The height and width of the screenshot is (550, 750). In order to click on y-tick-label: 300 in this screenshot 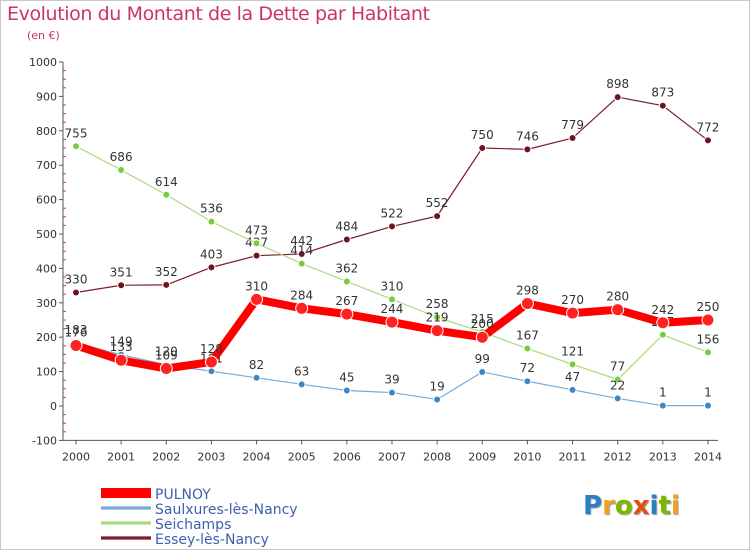, I will do `click(46, 303)`.